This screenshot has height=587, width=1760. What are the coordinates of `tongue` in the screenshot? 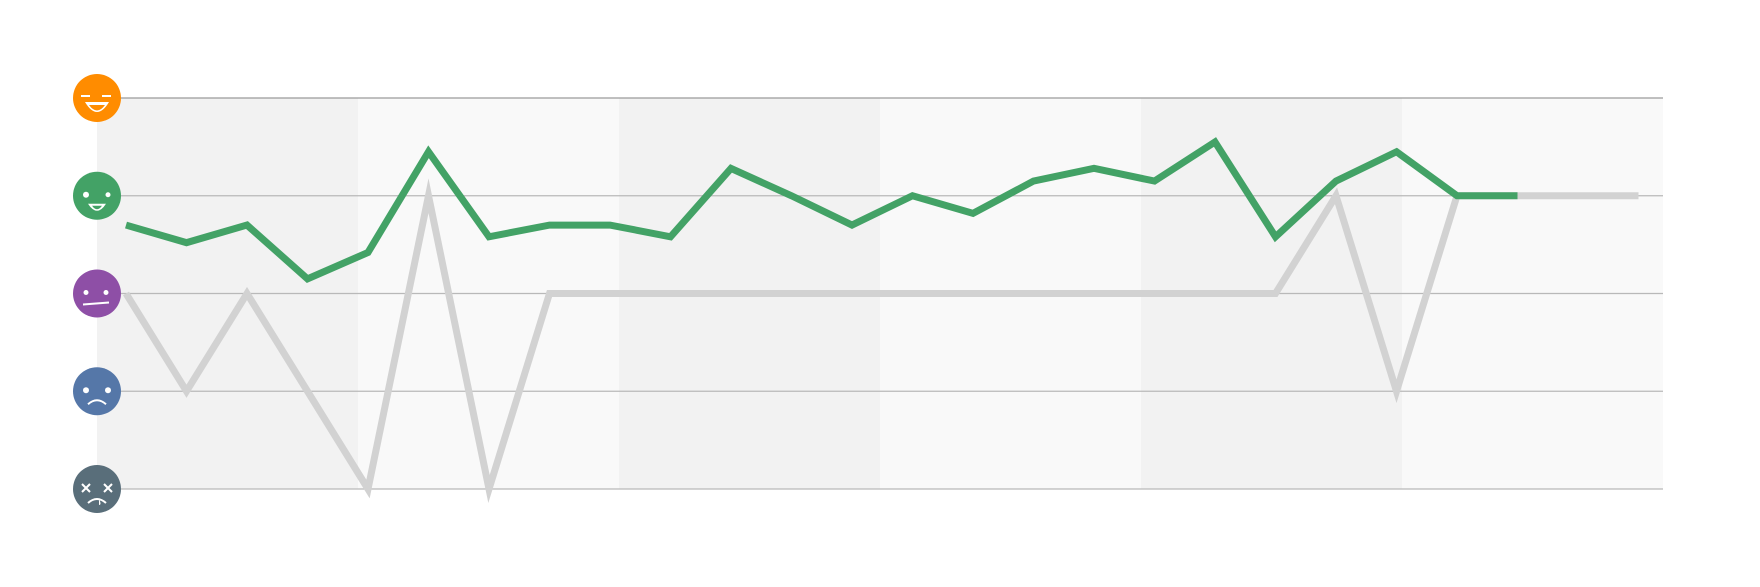 It's located at (100, 502).